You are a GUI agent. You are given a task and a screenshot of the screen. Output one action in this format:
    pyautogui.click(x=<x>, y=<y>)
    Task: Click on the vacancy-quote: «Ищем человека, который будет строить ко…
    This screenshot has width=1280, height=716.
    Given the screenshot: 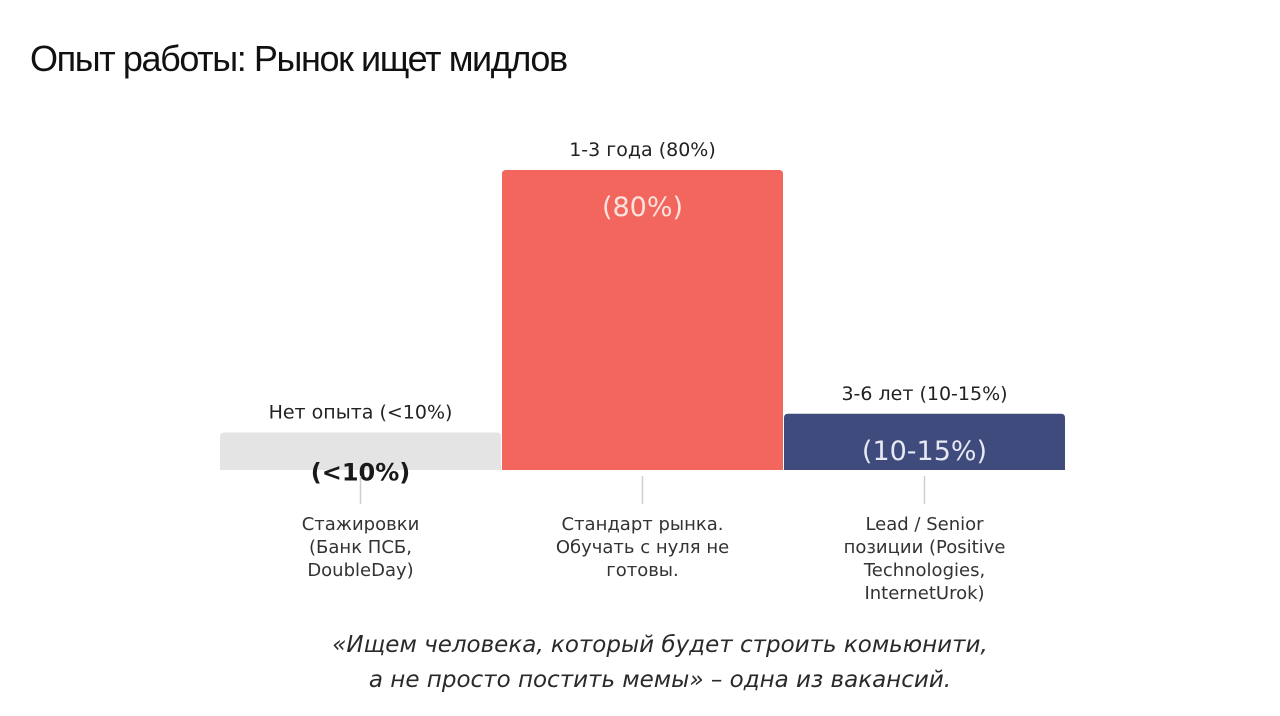 What is the action you would take?
    pyautogui.click(x=640, y=663)
    